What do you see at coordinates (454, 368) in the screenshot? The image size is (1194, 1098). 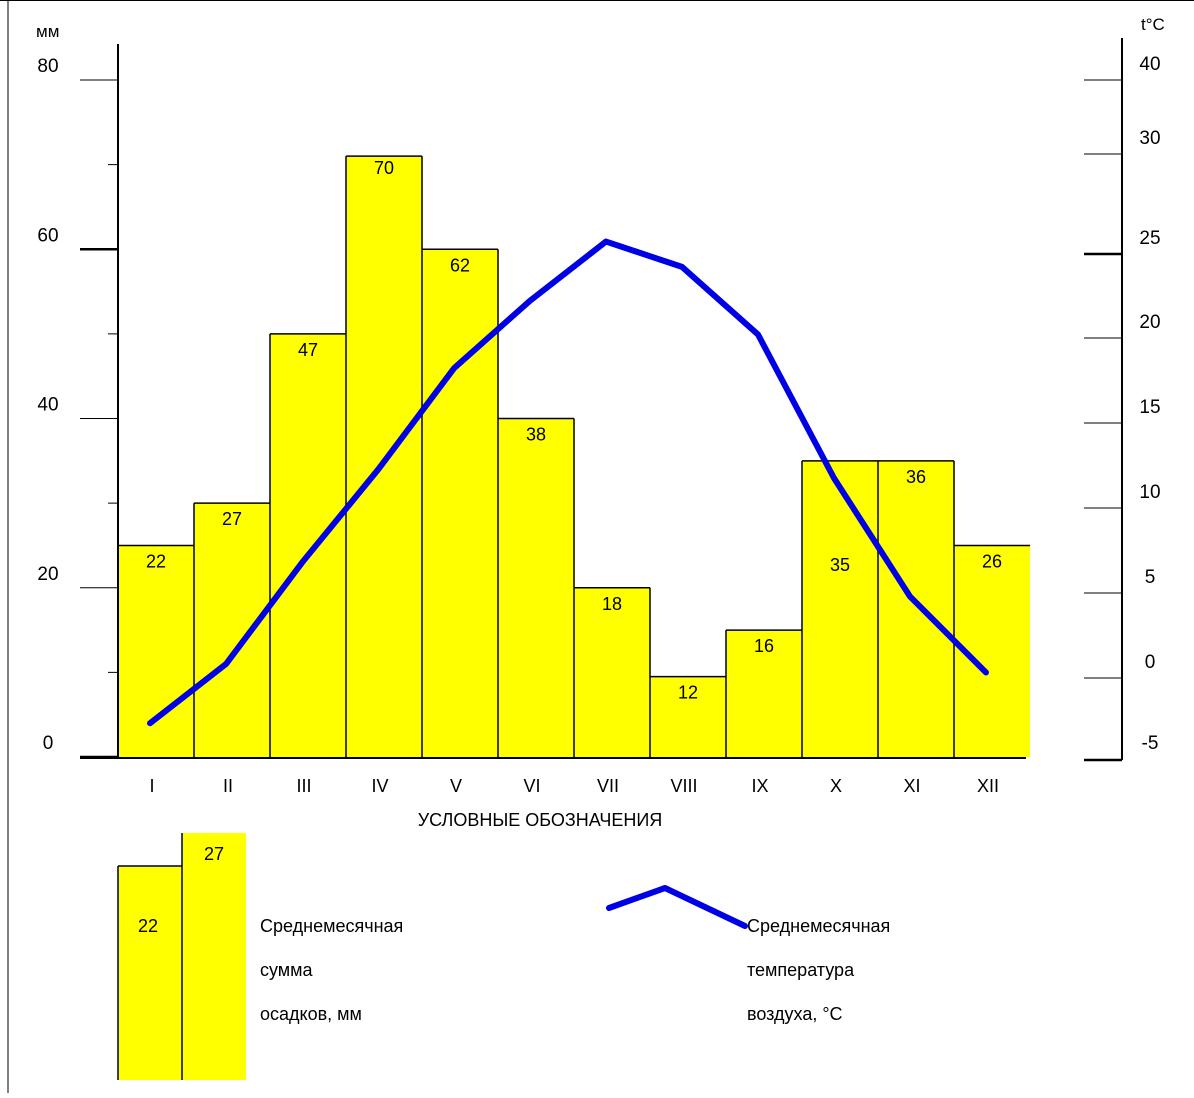 I see `temp-point-V` at bounding box center [454, 368].